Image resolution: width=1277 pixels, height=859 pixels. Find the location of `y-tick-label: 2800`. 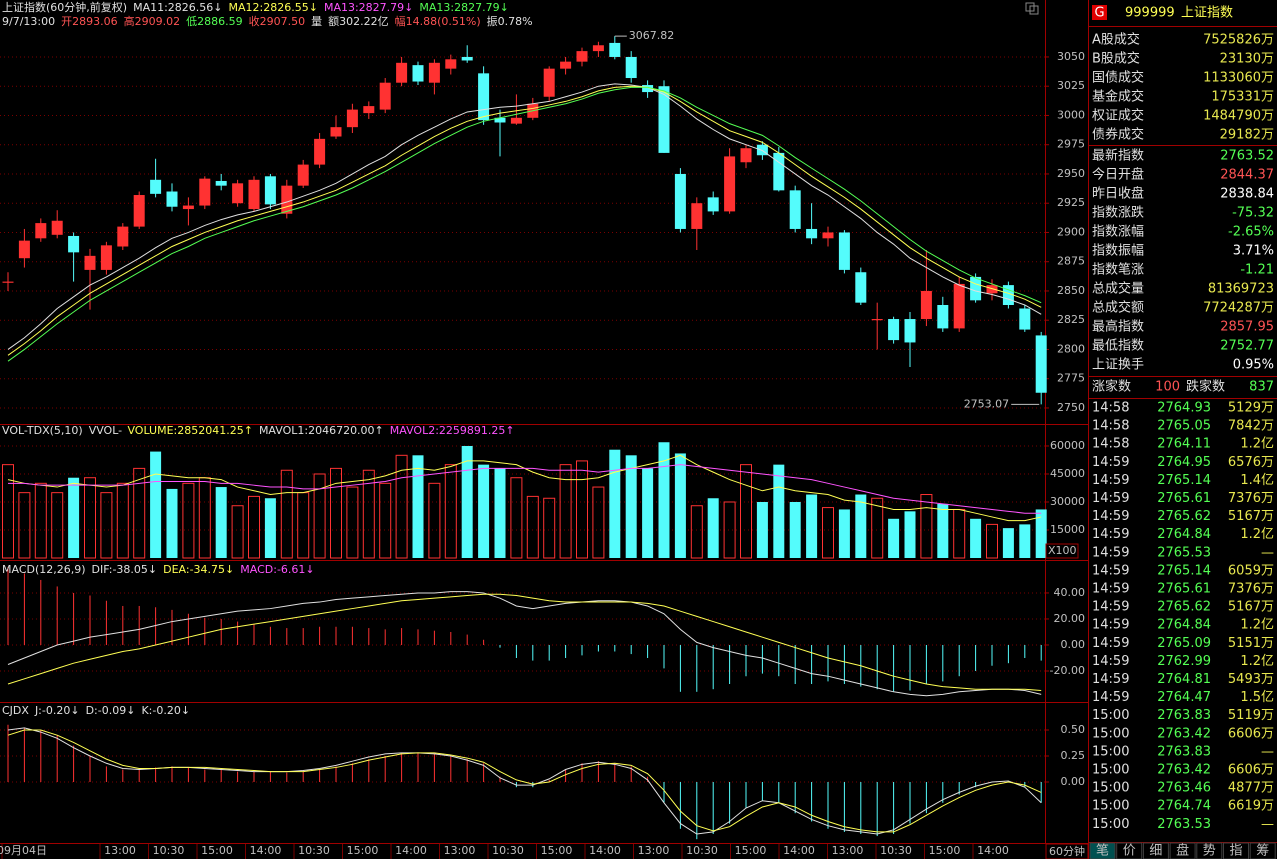

y-tick-label: 2800 is located at coordinates (1071, 348).